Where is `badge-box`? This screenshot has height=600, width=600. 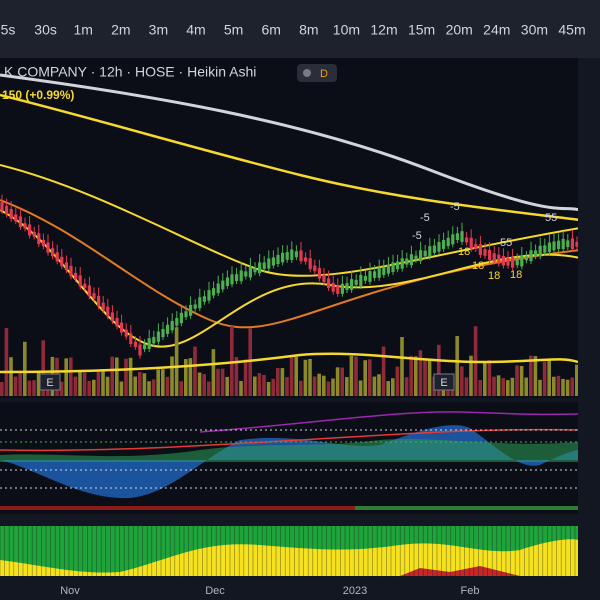 badge-box is located at coordinates (317, 73).